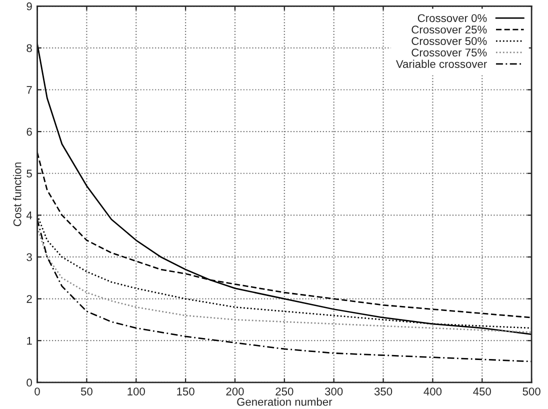 This screenshot has height=409, width=548. What do you see at coordinates (29, 6) in the screenshot?
I see `y-tick-label: 9` at bounding box center [29, 6].